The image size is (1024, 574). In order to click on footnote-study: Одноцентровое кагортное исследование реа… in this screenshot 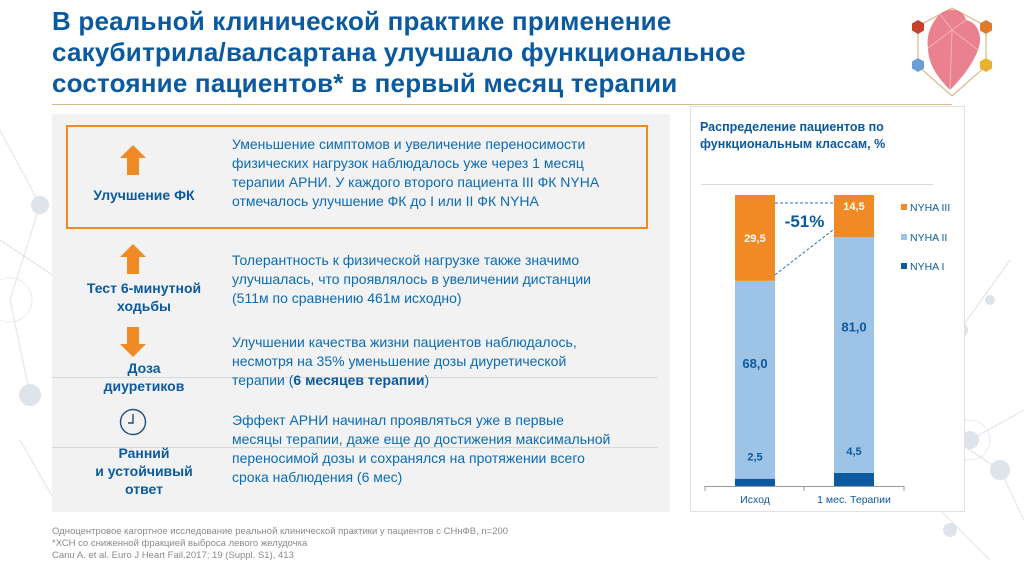, I will do `click(280, 531)`.